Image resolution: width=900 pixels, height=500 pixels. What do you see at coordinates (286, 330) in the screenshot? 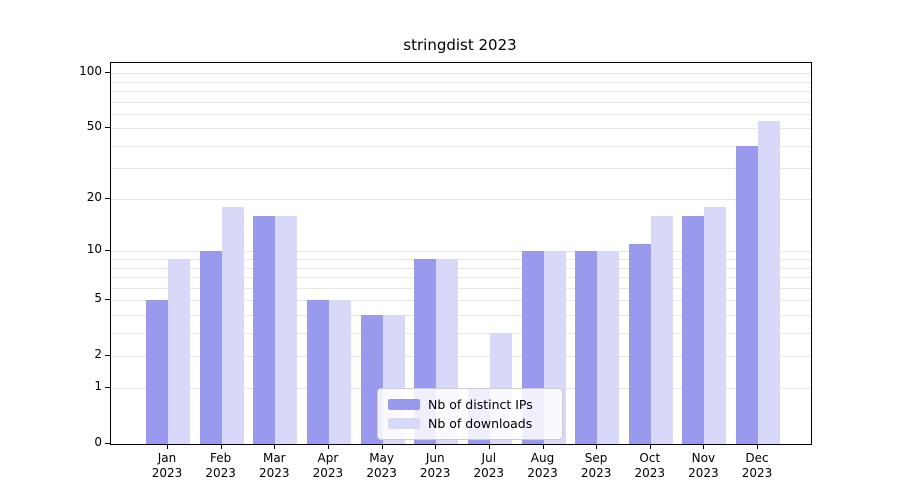
I see `bar-downloads-mar` at bounding box center [286, 330].